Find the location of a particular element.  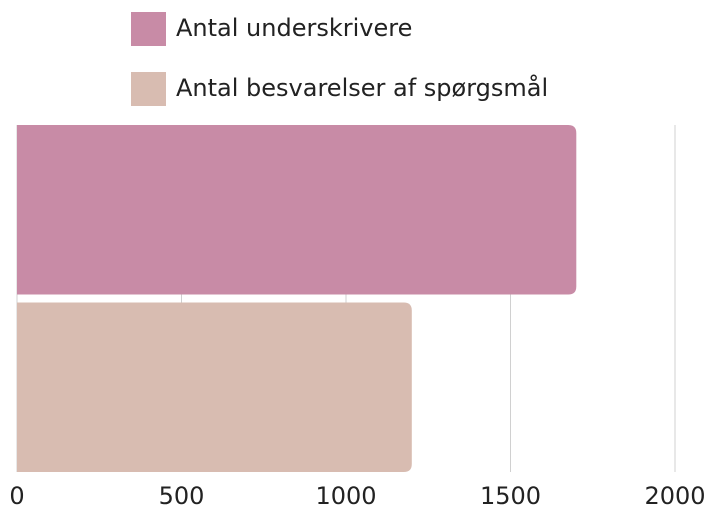

x-tick-label: 1500 is located at coordinates (510, 496).